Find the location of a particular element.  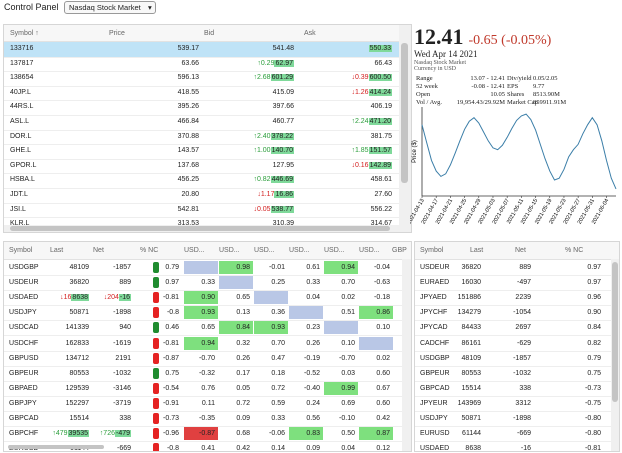

net-cell: -1898 is located at coordinates (522, 418).